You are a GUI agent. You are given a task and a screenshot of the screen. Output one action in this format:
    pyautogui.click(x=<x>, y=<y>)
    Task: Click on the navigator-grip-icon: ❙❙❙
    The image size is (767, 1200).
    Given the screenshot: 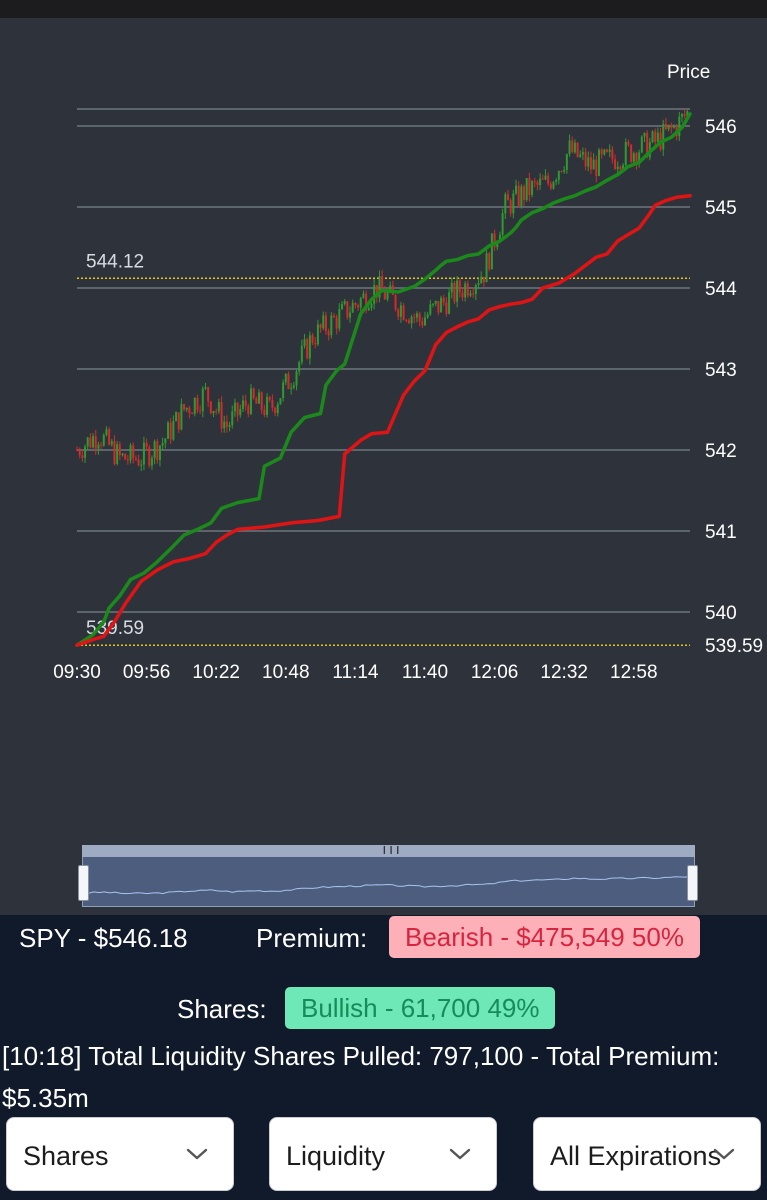 What is the action you would take?
    pyautogui.click(x=391, y=849)
    